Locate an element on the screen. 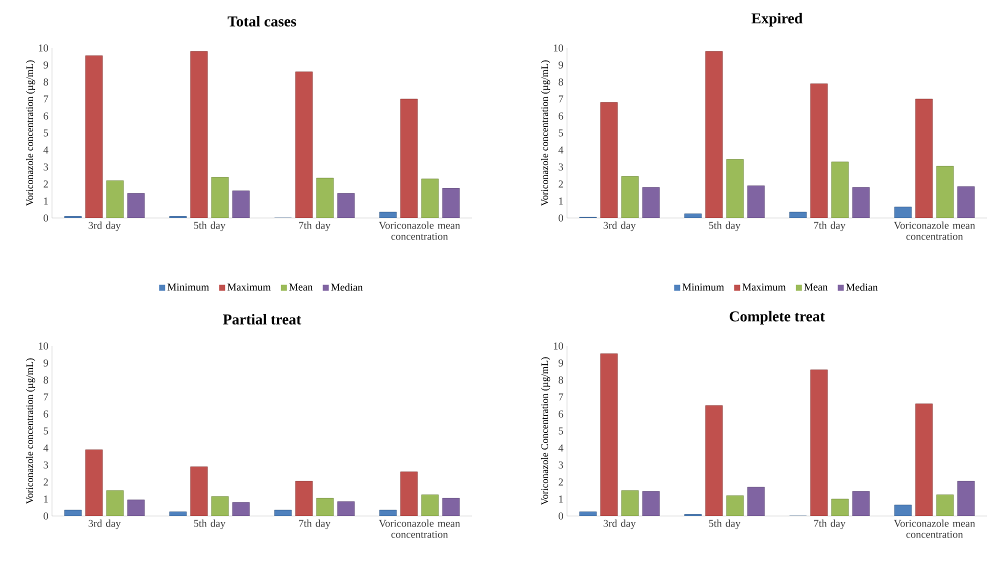  chart-title: Expired is located at coordinates (777, 19).